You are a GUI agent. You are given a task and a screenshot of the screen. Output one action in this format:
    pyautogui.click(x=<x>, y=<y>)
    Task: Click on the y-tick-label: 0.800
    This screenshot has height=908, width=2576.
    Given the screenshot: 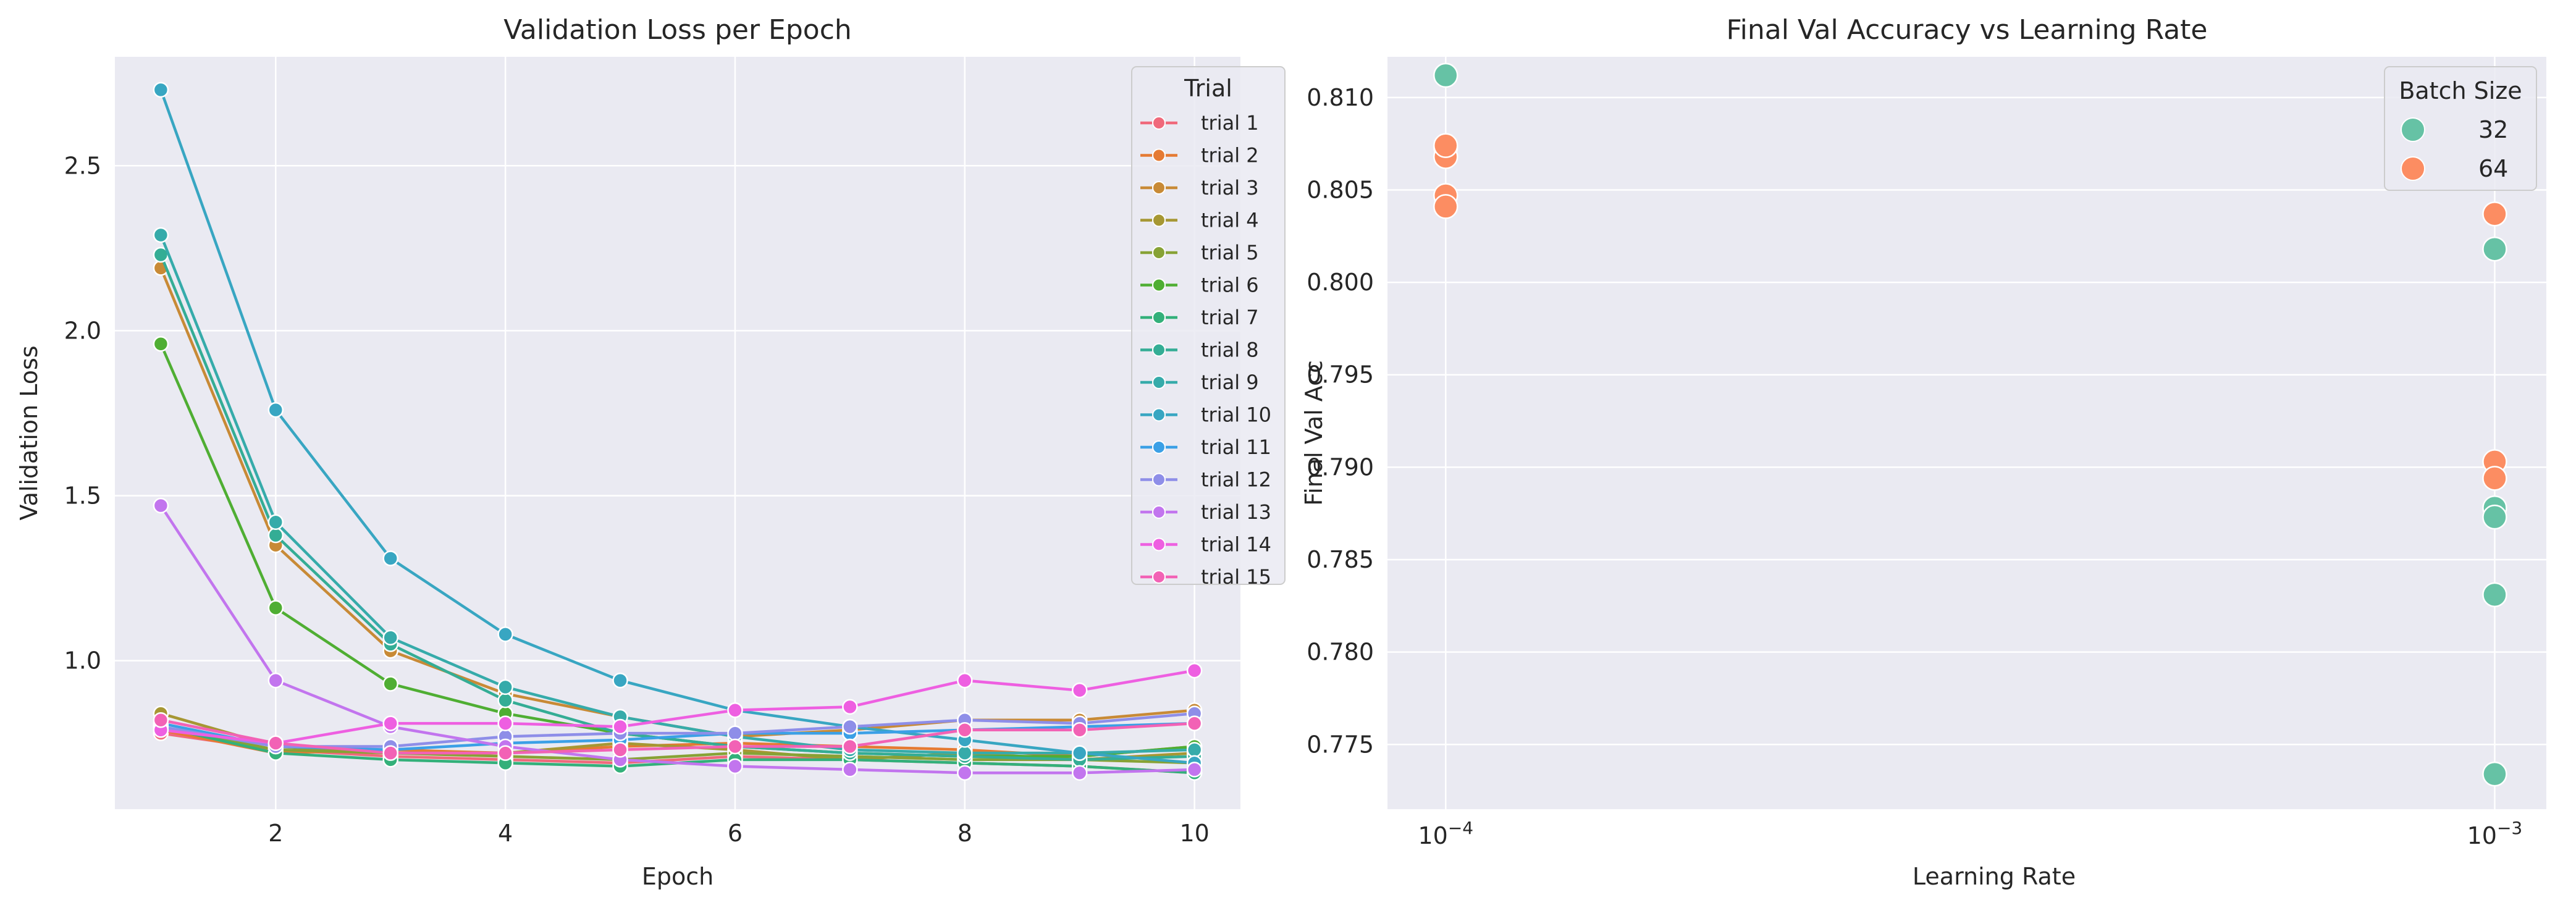 What is the action you would take?
    pyautogui.click(x=1340, y=283)
    